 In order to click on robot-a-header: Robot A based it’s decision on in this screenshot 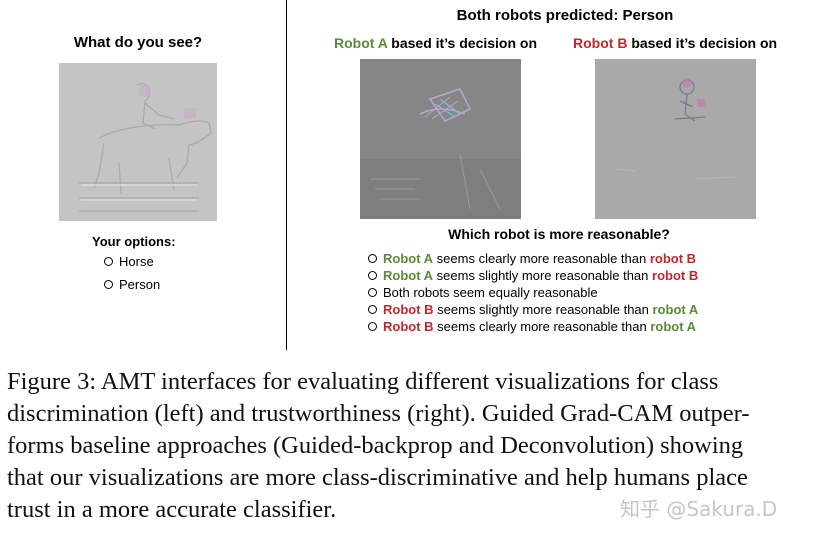, I will do `click(436, 43)`.